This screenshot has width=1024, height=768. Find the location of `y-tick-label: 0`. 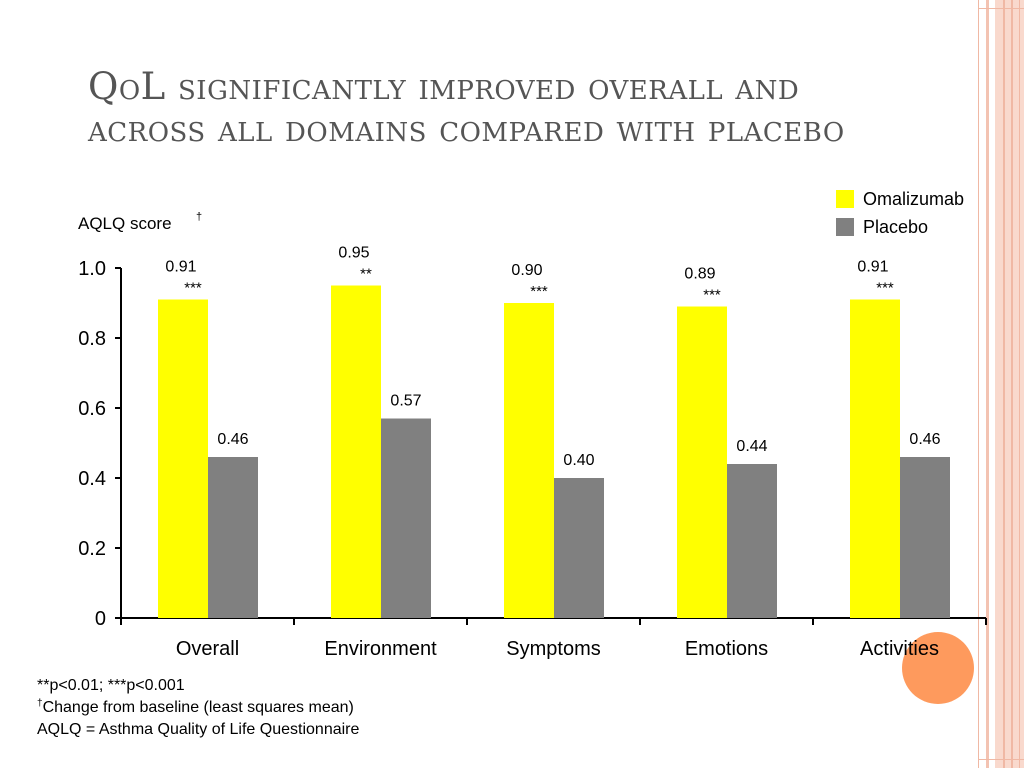

y-tick-label: 0 is located at coordinates (100, 619).